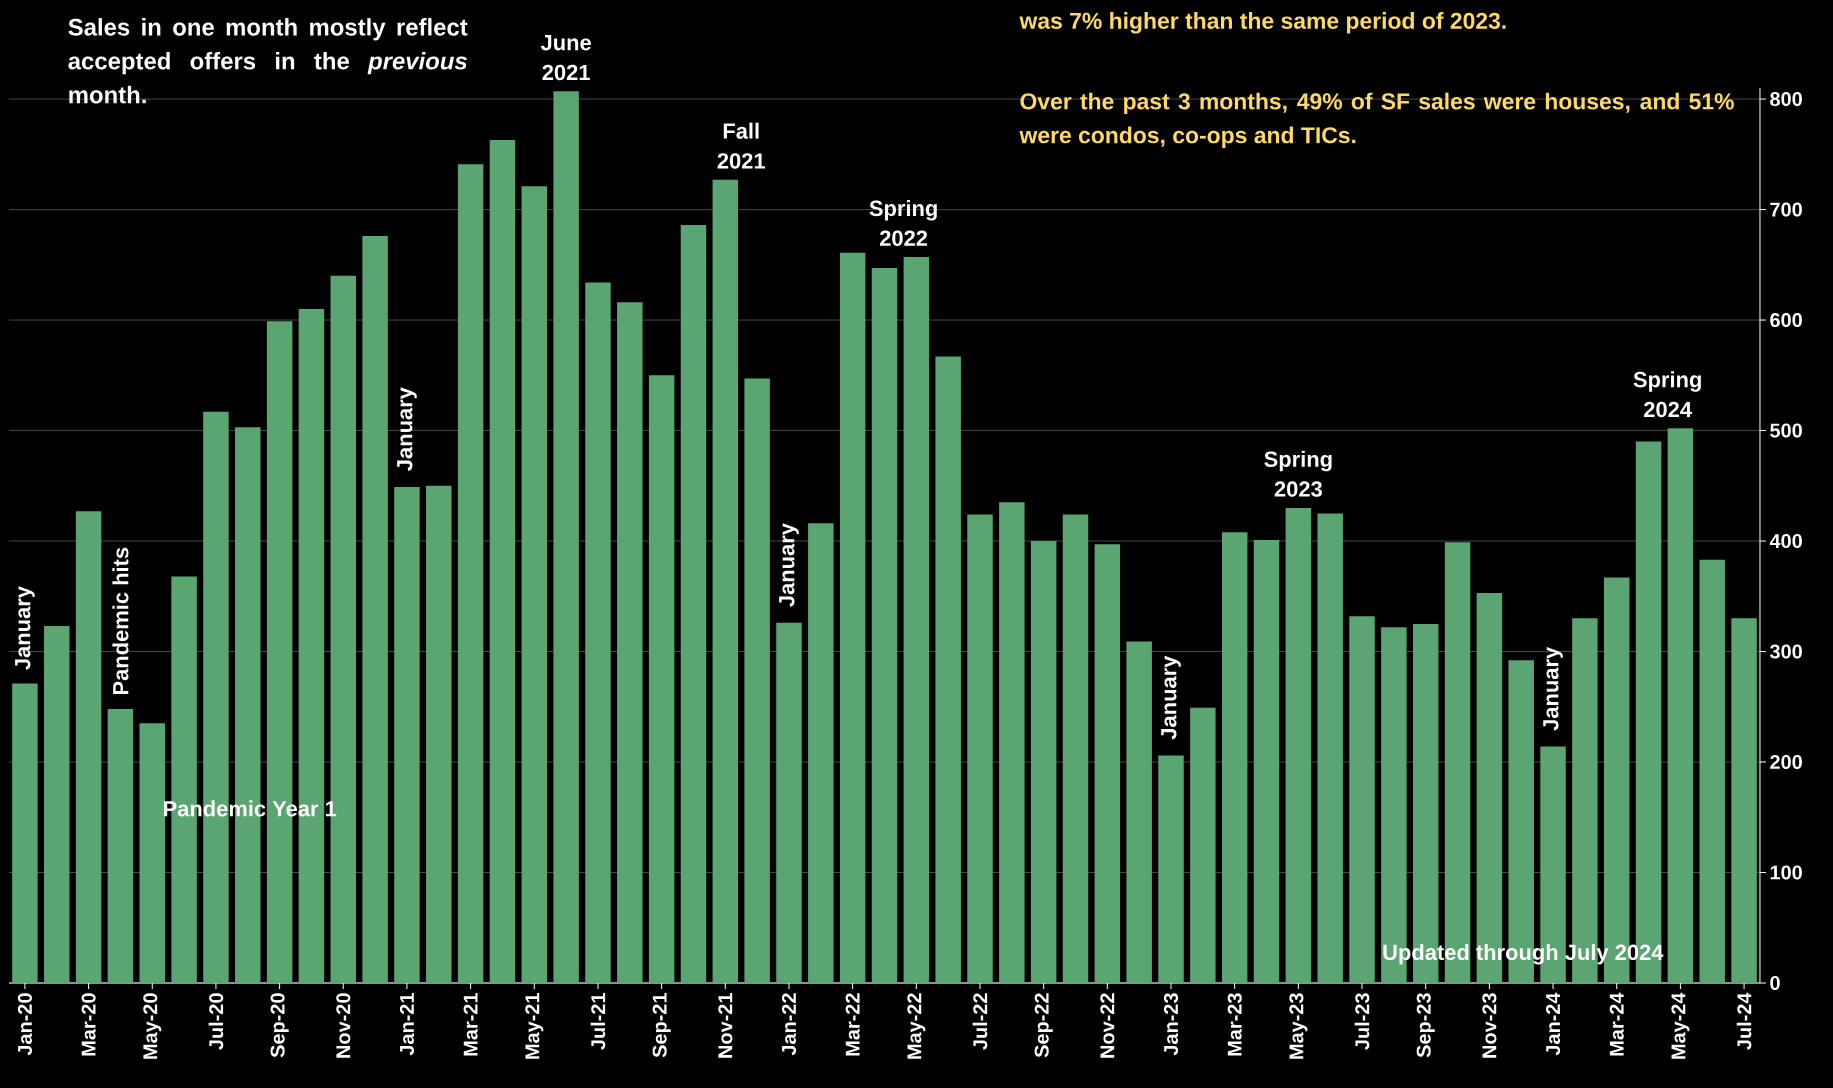  Describe the element at coordinates (1171, 1024) in the screenshot. I see `x-tick-label: Jan-23` at that location.